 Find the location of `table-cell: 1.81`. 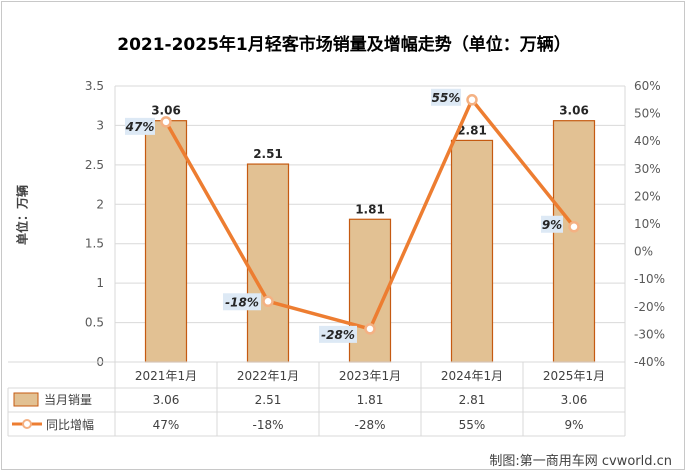

table-cell: 1.81 is located at coordinates (370, 400).